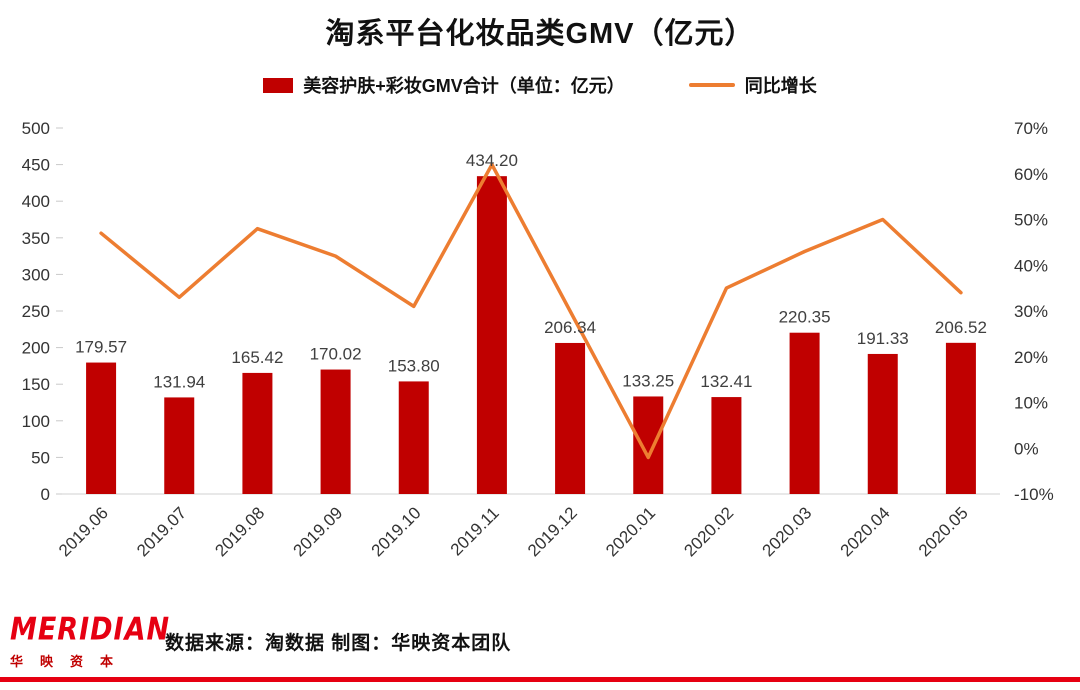 This screenshot has height=690, width=1080. I want to click on legend-item-gmv: 美容护肤+彩妆GMV合计（单位：亿元）, so click(444, 85).